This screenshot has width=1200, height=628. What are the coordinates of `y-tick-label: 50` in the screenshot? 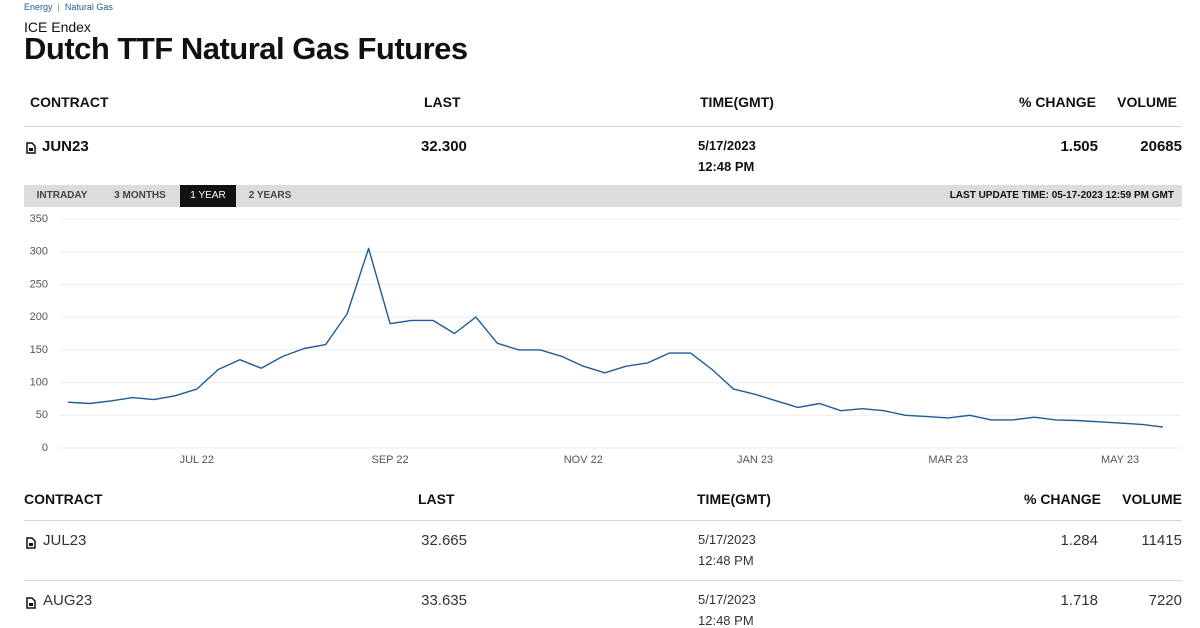 It's located at (42, 415).